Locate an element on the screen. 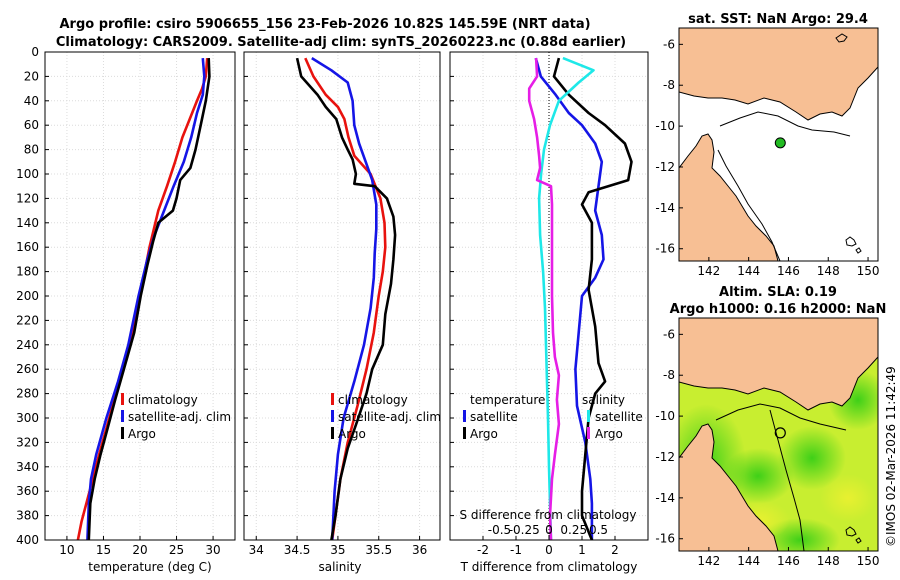  legend-swatch-t-satellite is located at coordinates (464, 416).